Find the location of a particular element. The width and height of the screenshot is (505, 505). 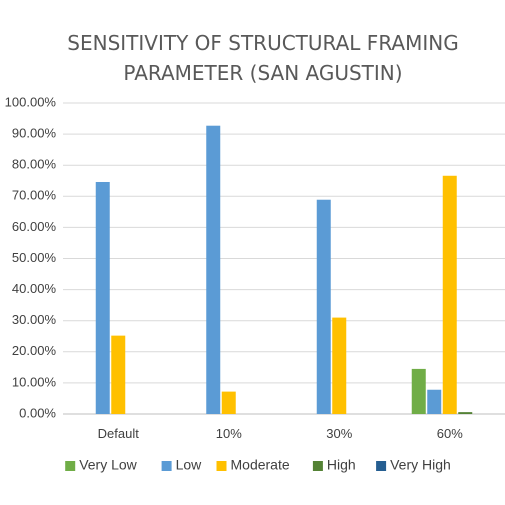

legend-swatch-very-high is located at coordinates (381, 466).